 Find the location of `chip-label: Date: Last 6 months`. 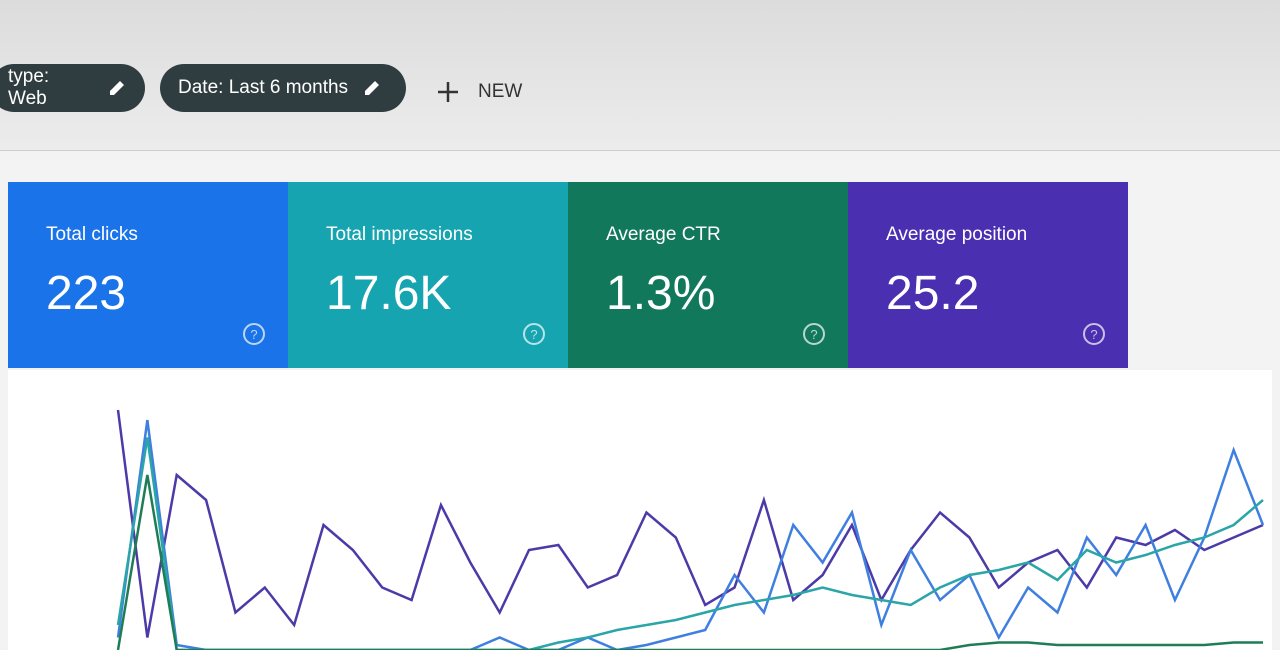

chip-label: Date: Last 6 months is located at coordinates (263, 87).